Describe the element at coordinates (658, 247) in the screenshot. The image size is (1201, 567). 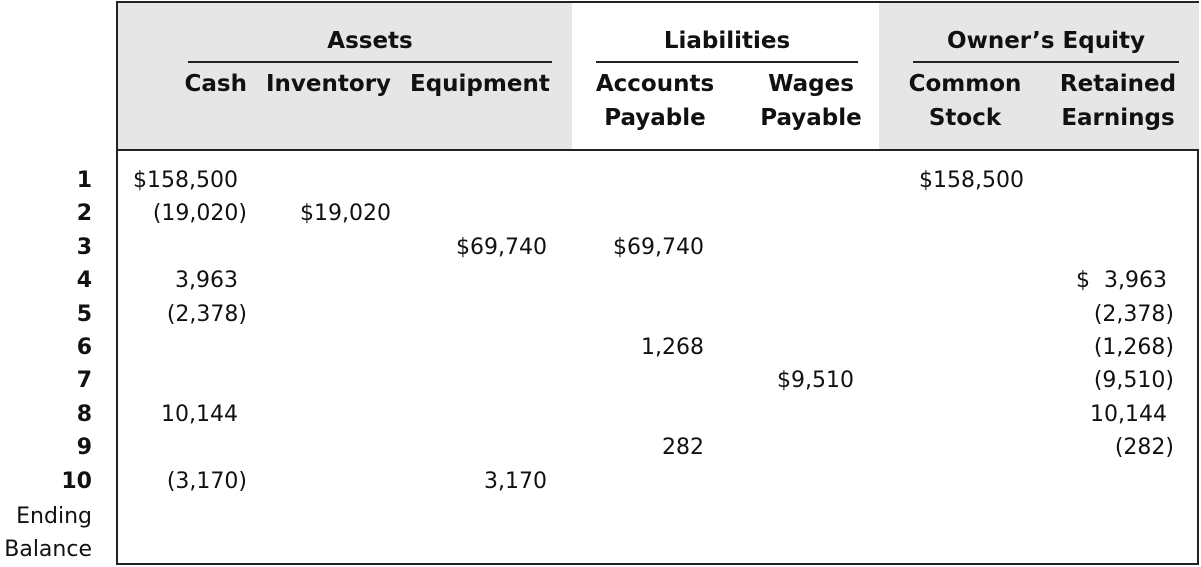
I see `cell-accounts-payable: $69,740` at that location.